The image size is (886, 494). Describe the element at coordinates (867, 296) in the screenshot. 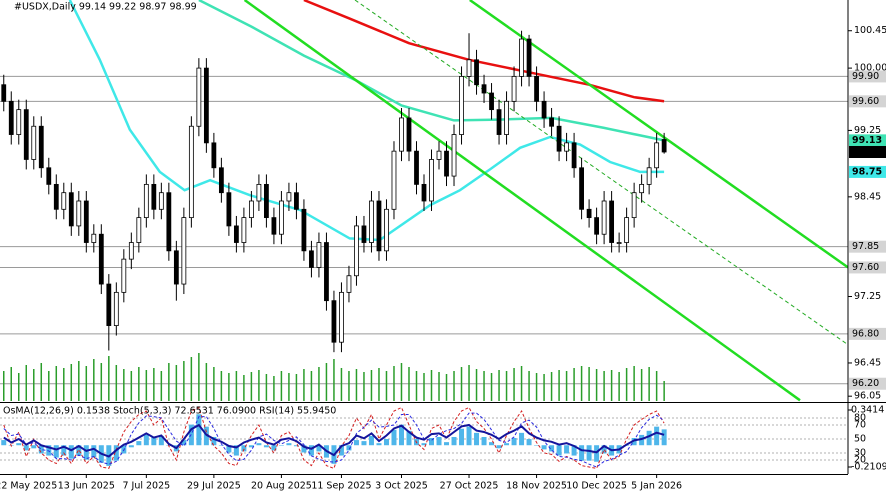

I see `y-tick-label: 97.25` at that location.